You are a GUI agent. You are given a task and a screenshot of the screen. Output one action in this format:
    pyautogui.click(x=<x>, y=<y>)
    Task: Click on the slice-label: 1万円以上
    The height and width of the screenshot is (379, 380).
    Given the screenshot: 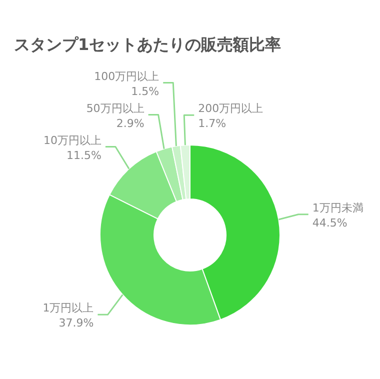 What is the action you would take?
    pyautogui.click(x=68, y=308)
    